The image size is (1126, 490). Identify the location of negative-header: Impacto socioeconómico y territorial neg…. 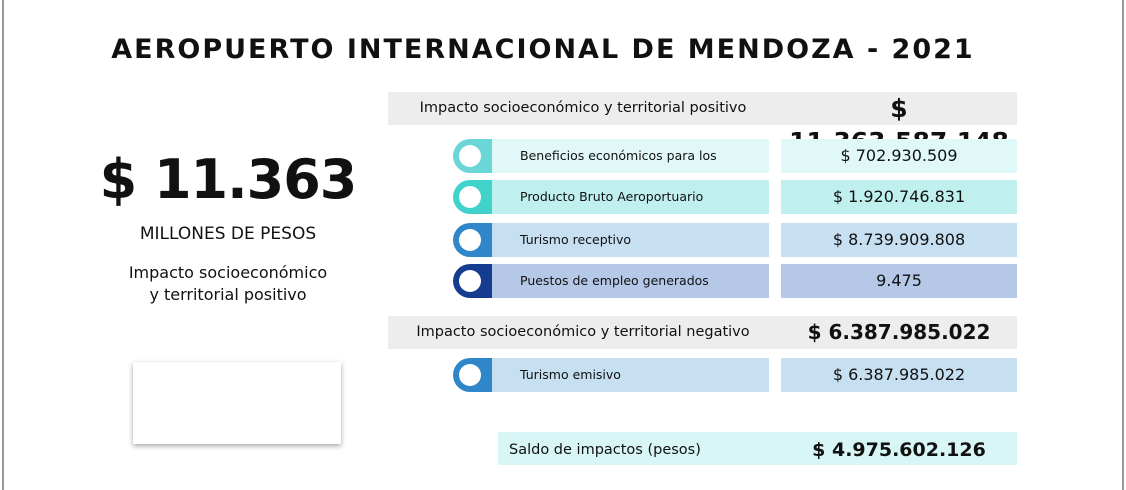
(702, 332).